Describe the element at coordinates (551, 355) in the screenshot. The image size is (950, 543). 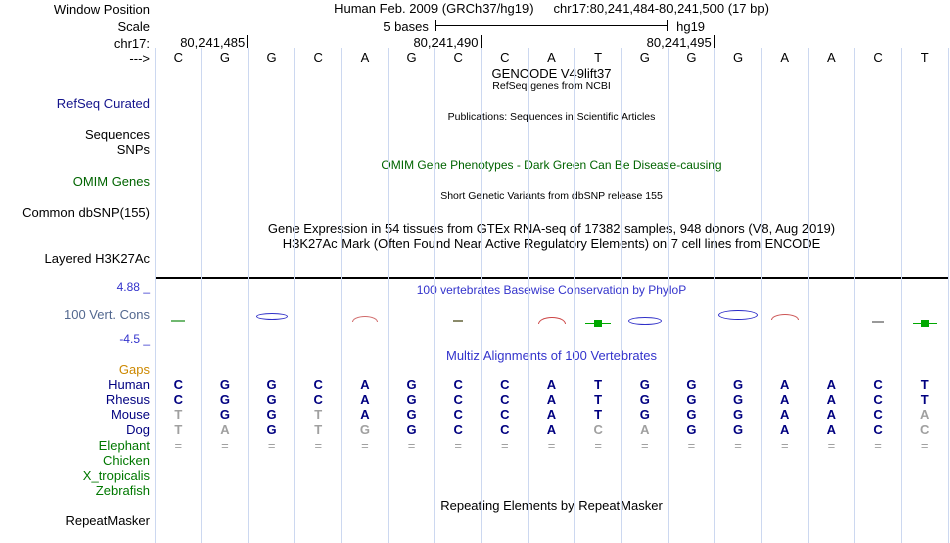
I see `track-title-multiz: Multiz Alignments of 100 Vertebrates` at that location.